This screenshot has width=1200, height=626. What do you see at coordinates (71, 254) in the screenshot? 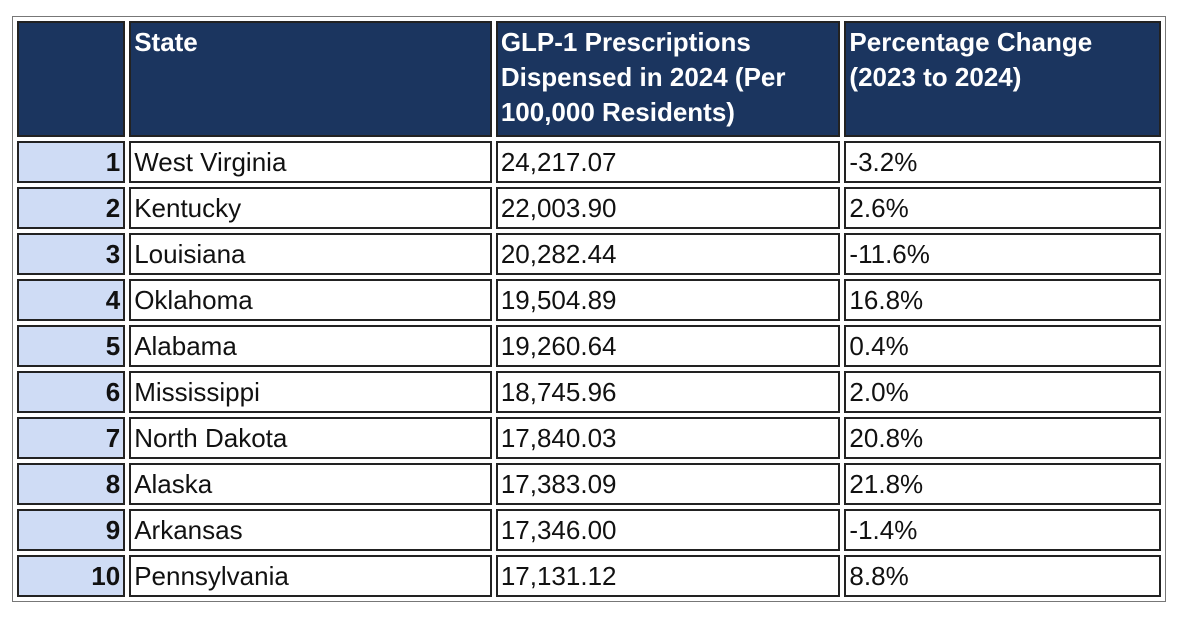
I see `rank-cell: 3` at bounding box center [71, 254].